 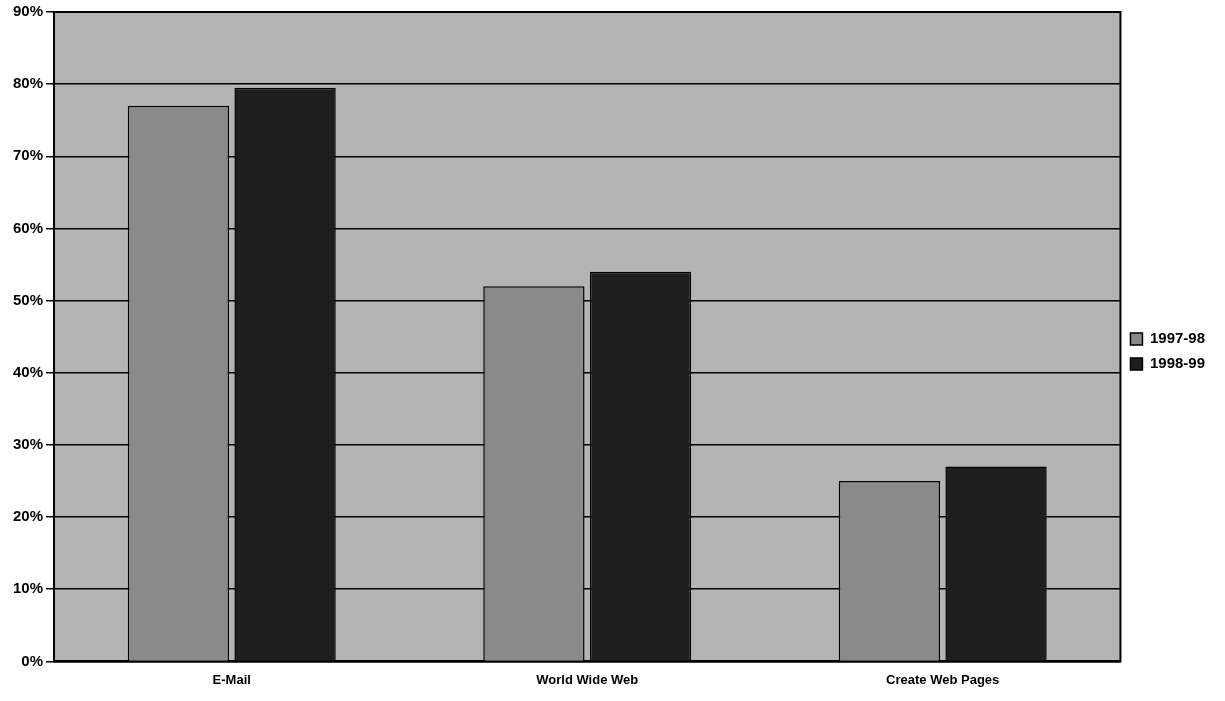 What do you see at coordinates (28, 516) in the screenshot?
I see `y-tick-label: 20%` at bounding box center [28, 516].